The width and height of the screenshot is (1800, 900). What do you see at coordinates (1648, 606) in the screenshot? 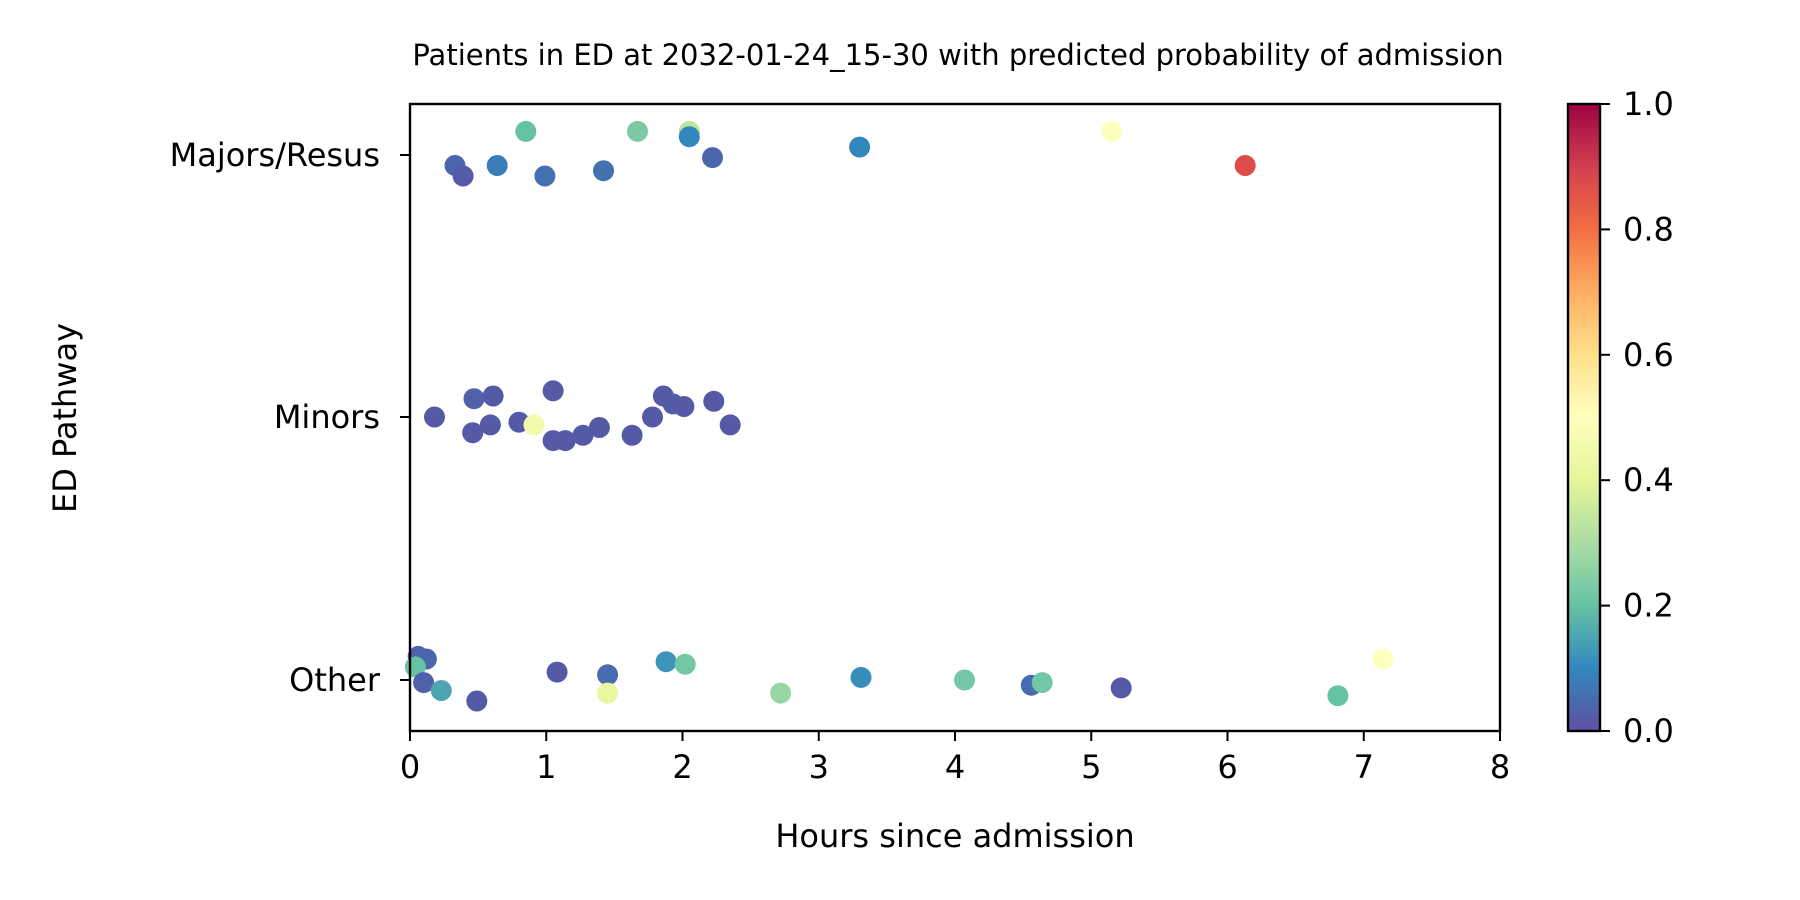
I see `colorbar-tick-label: 0.2` at bounding box center [1648, 606].